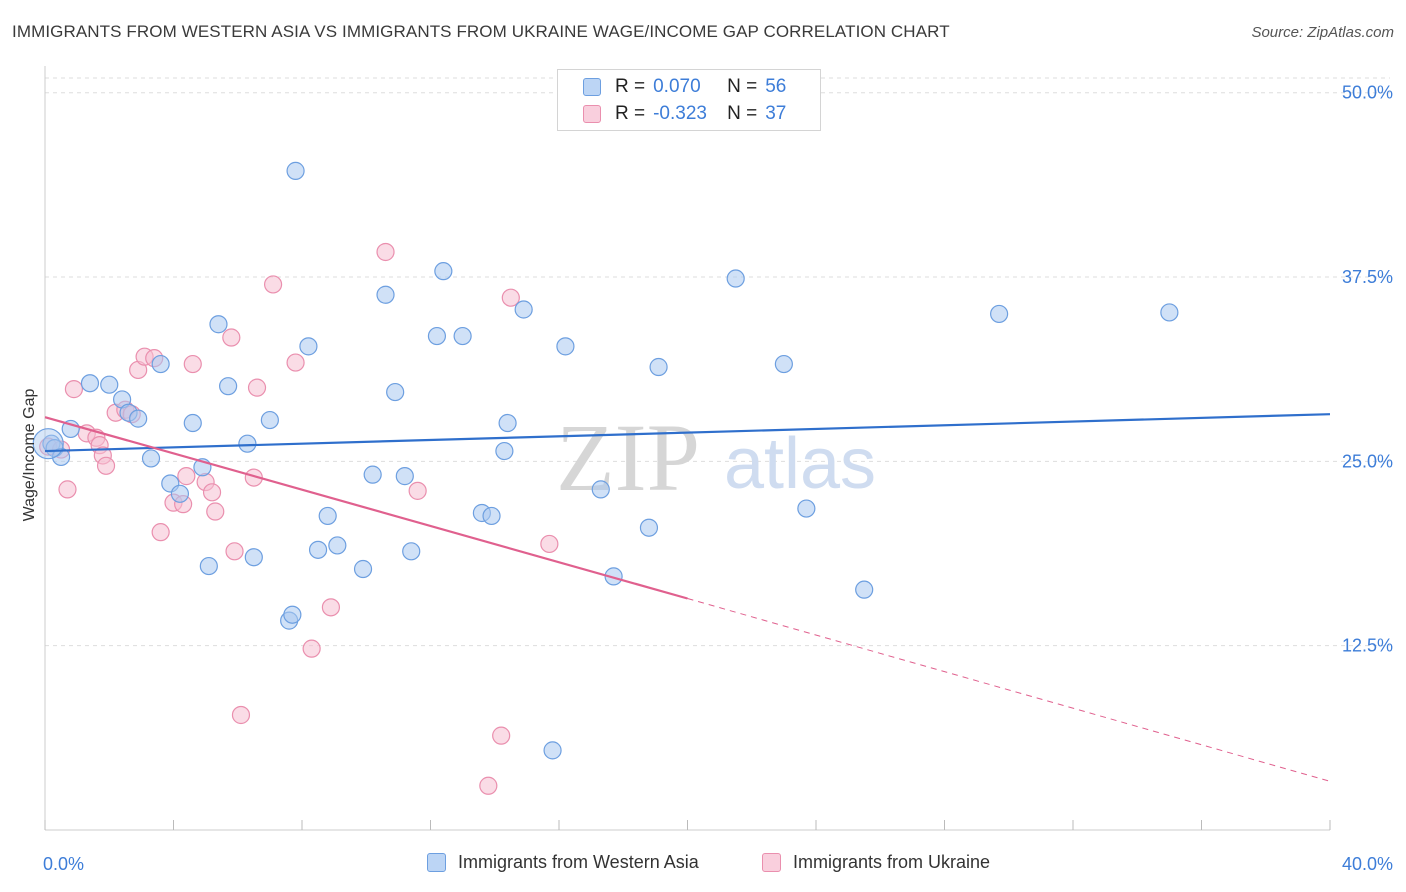 The width and height of the screenshot is (1406, 892). Describe the element at coordinates (1322, 32) in the screenshot. I see `source-credit: Source: ZipAtlas.com` at that location.